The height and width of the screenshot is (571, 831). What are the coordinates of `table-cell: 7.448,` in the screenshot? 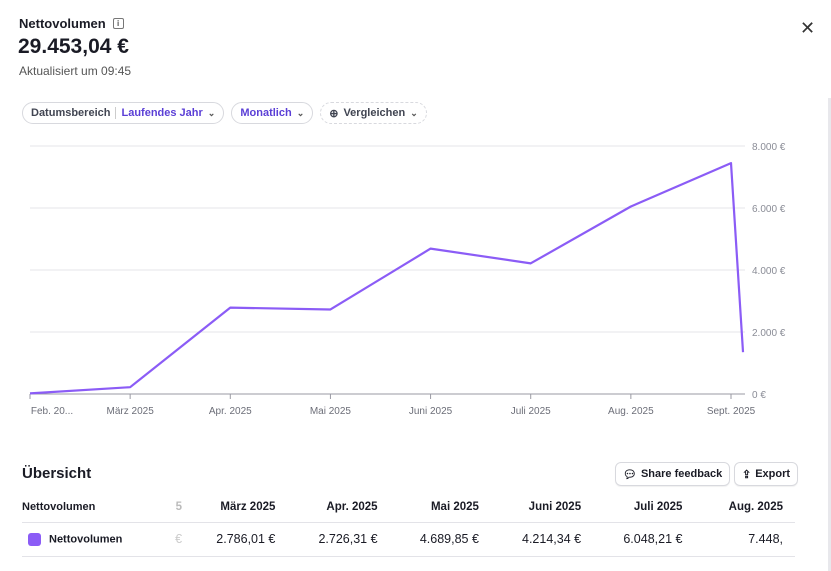 It's located at (744, 539).